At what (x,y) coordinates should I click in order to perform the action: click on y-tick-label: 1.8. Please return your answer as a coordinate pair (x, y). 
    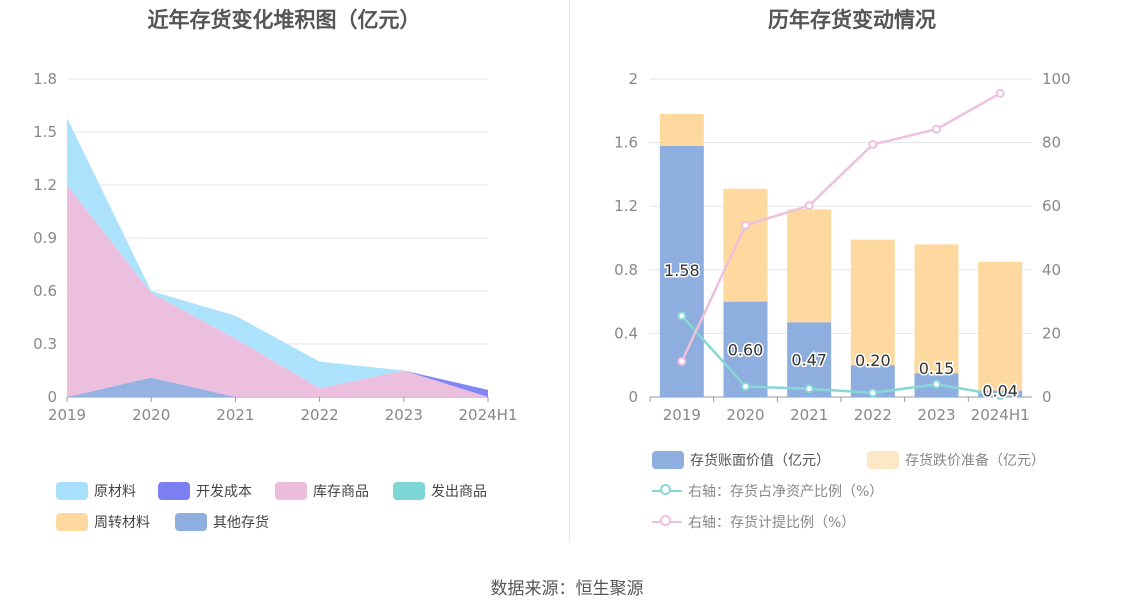
    Looking at the image, I should click on (45, 79).